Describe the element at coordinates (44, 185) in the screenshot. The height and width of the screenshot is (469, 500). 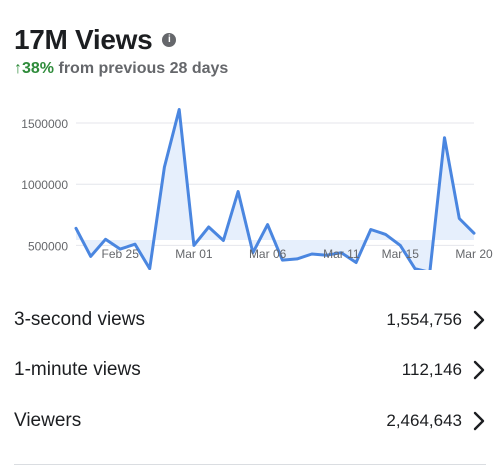
I see `y-tick-label: 1000000` at that location.